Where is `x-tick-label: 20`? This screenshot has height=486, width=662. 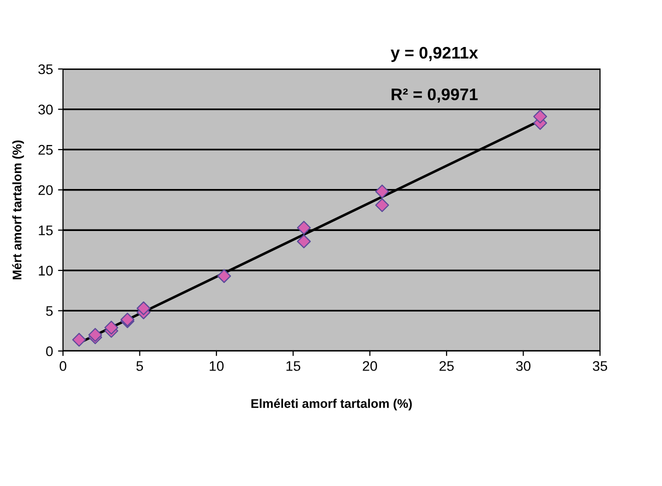
x-tick-label: 20 is located at coordinates (370, 366).